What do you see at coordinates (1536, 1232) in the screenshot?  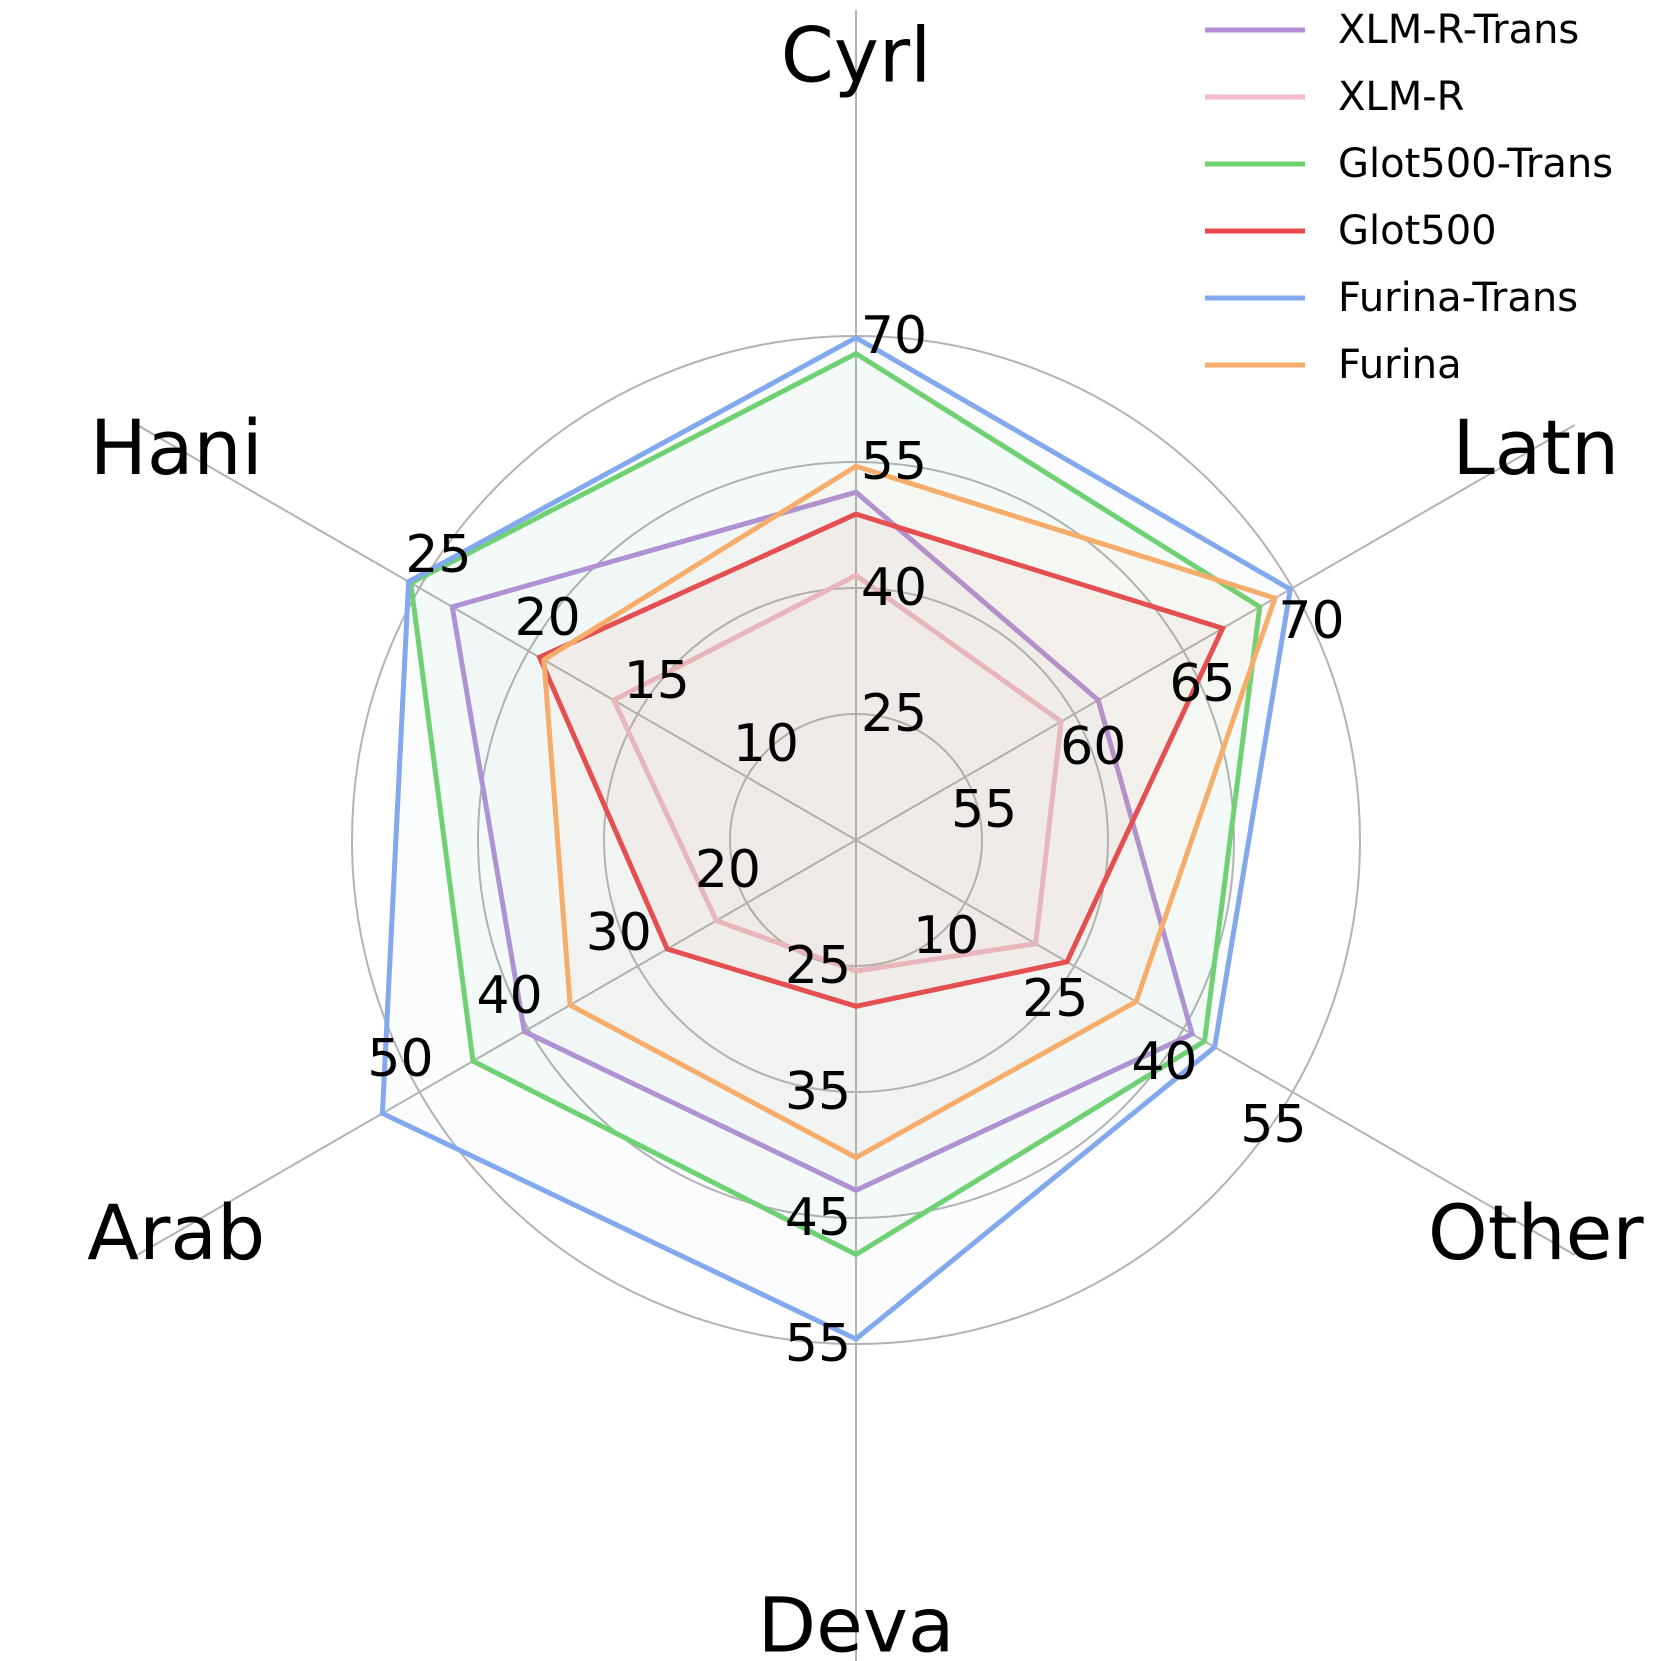 I see `axis-title-other: Other` at bounding box center [1536, 1232].